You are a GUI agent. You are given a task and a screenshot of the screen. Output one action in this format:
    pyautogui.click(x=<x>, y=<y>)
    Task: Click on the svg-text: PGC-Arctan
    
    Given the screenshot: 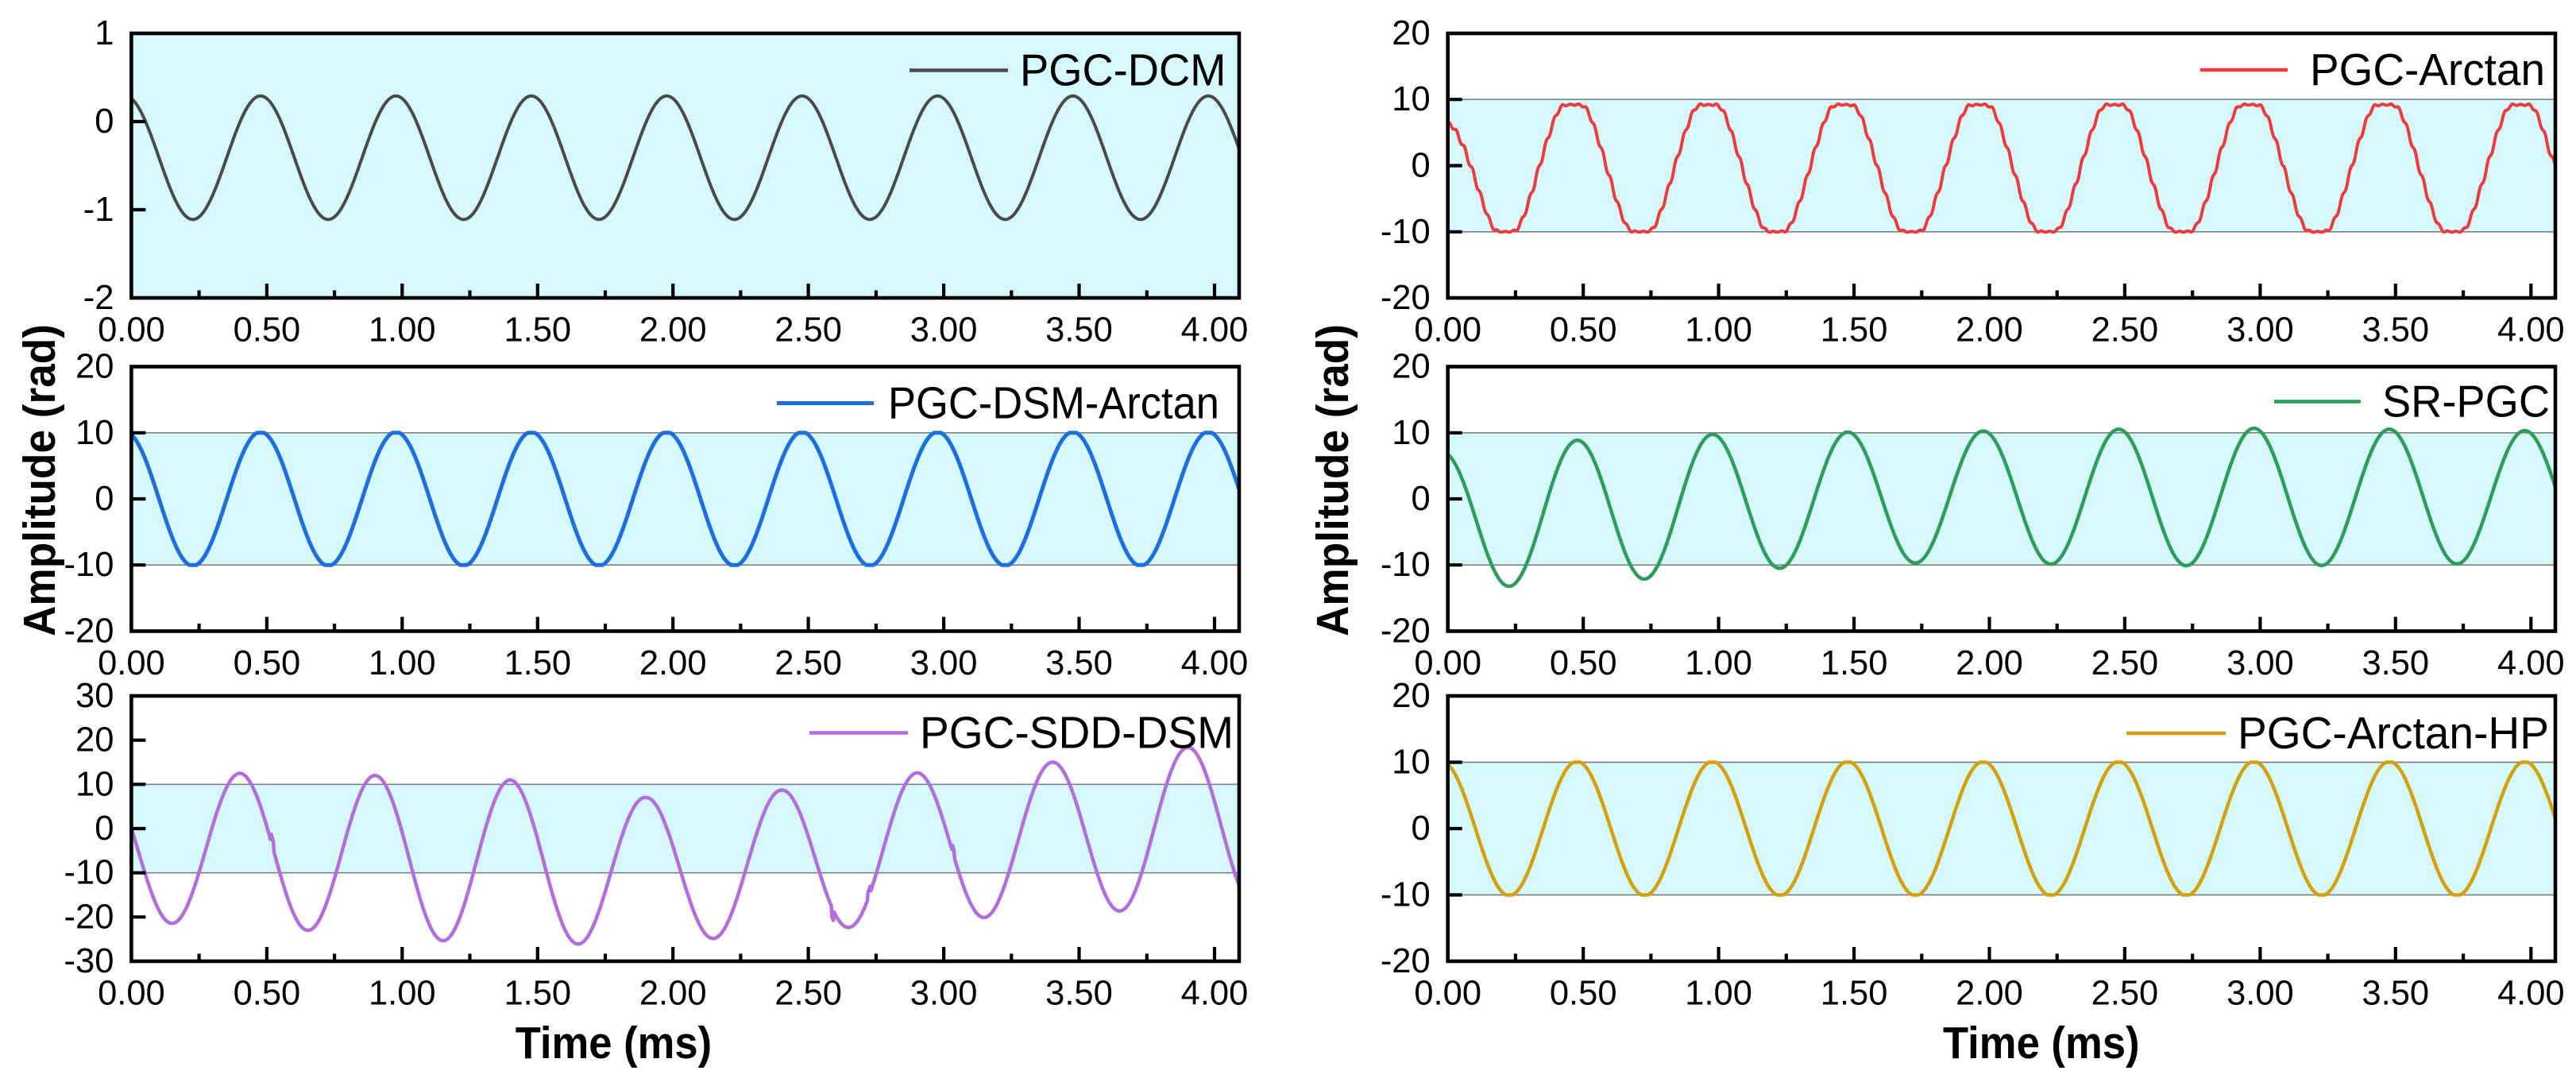 What is the action you would take?
    pyautogui.click(x=2427, y=69)
    